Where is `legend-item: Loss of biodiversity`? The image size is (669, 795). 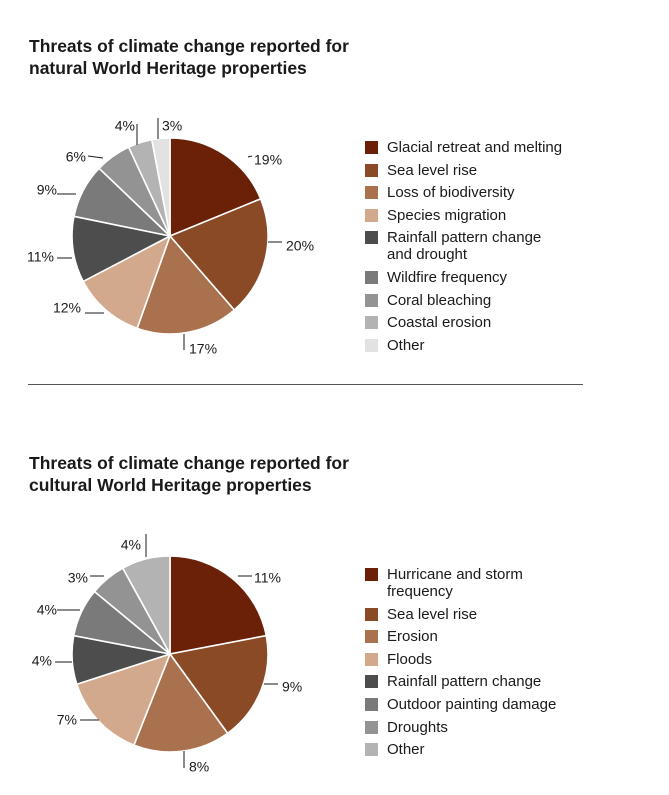 legend-item: Loss of biodiversity is located at coordinates (463, 192).